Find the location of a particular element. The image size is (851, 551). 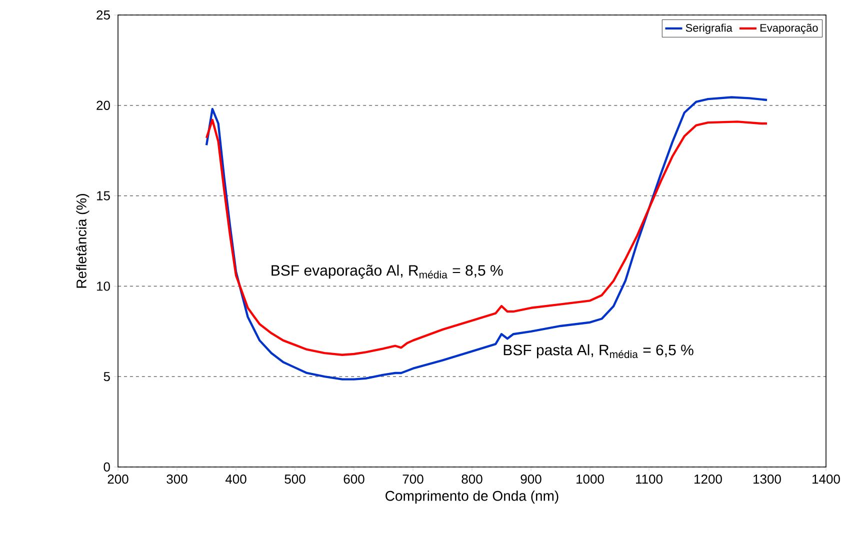

x-tick-label: 200 is located at coordinates (118, 479).